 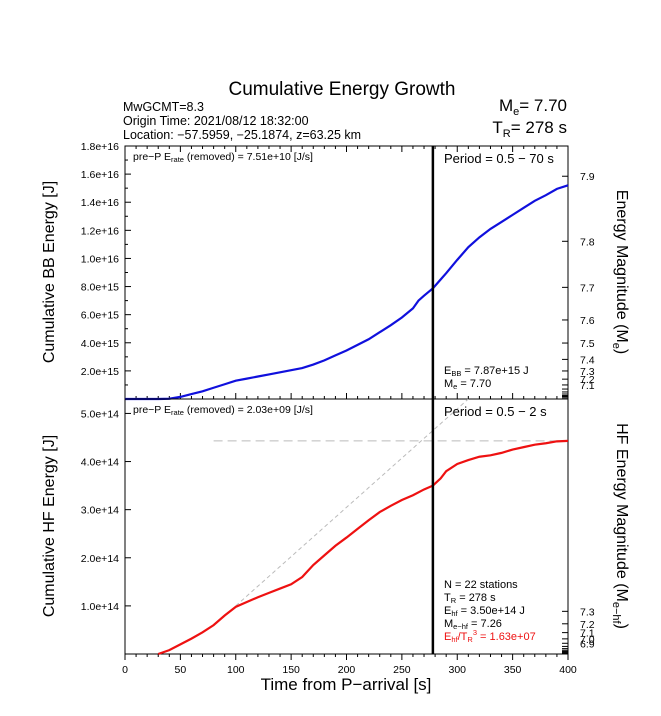 I want to click on chart-title: Cumulative Energy Growth, so click(x=341, y=89).